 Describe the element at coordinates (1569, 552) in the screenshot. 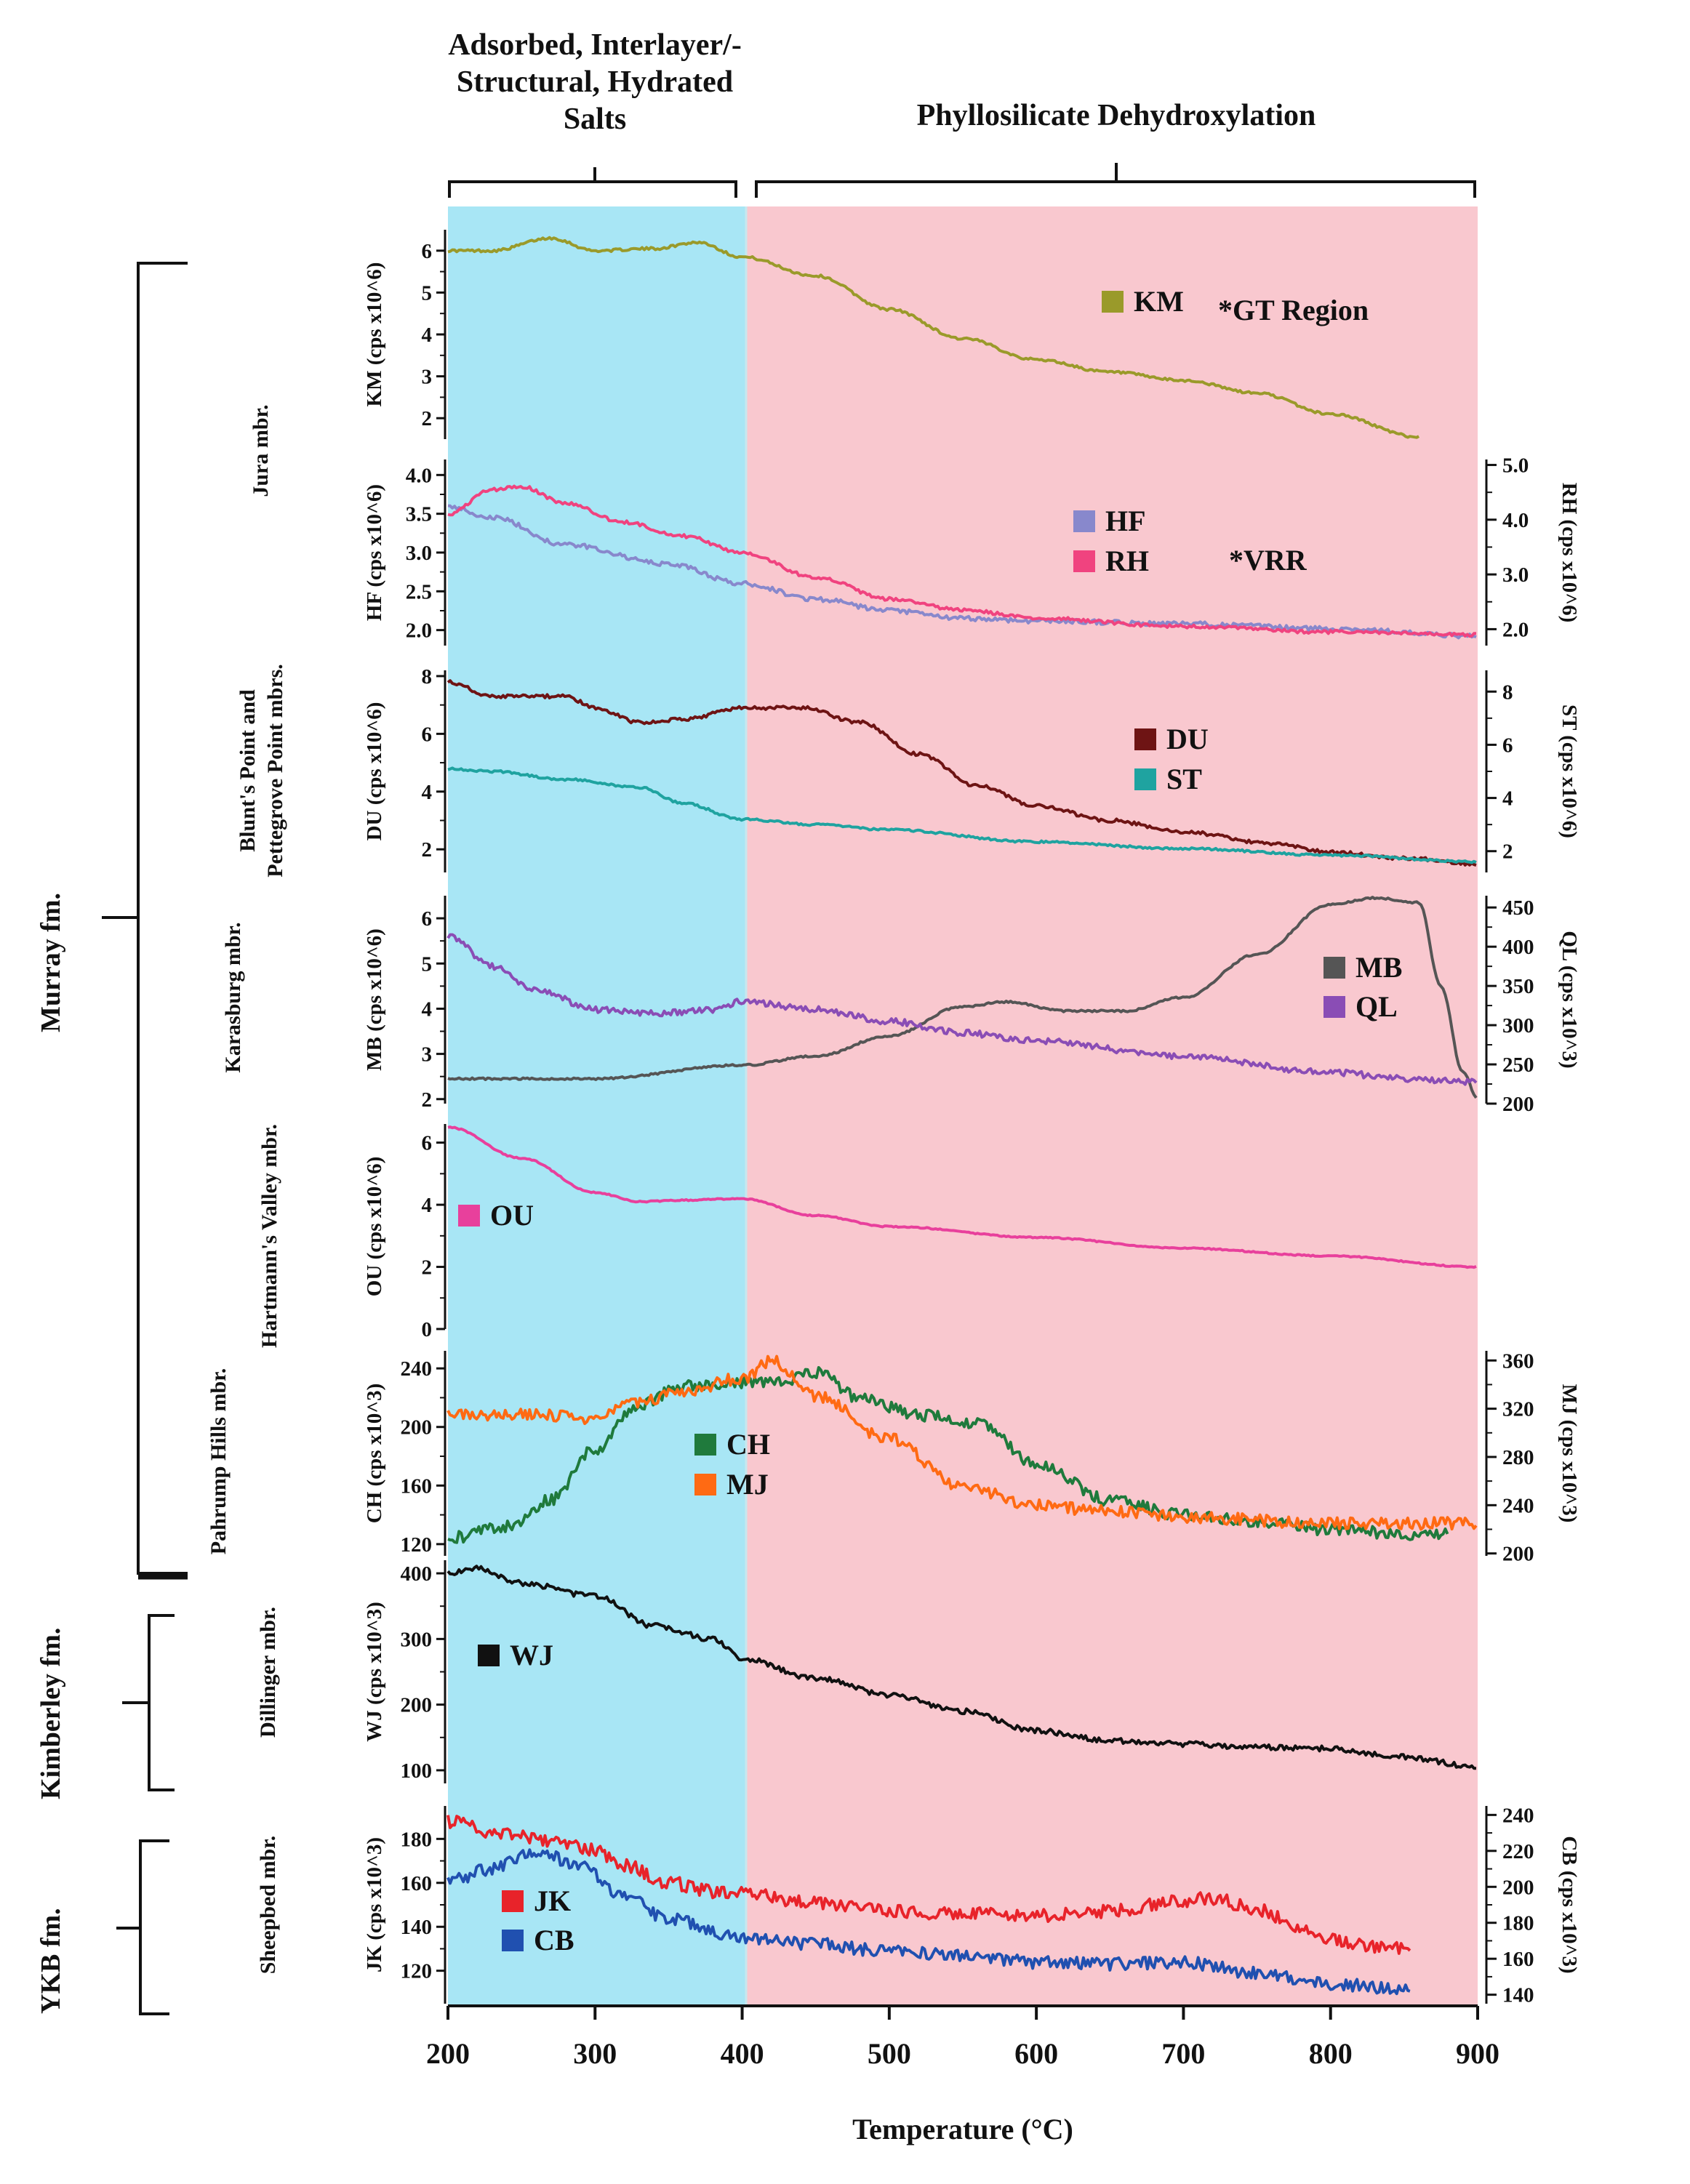

I see `right-axis-label: RH (cps x10^6)` at that location.